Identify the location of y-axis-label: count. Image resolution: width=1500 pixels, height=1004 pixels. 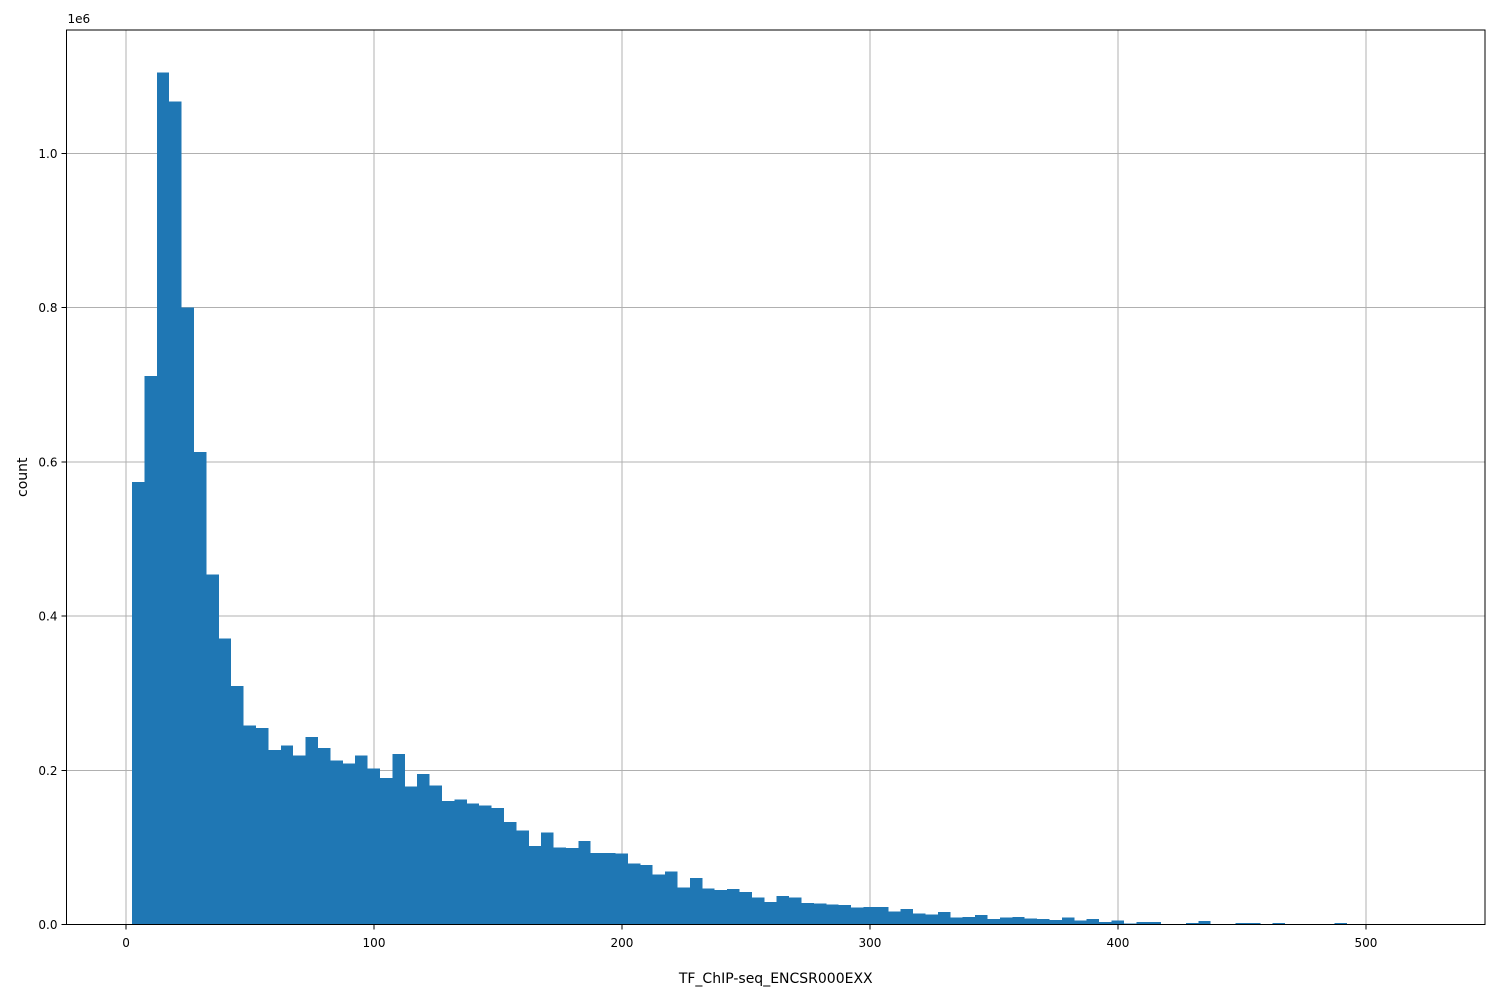
(23, 477).